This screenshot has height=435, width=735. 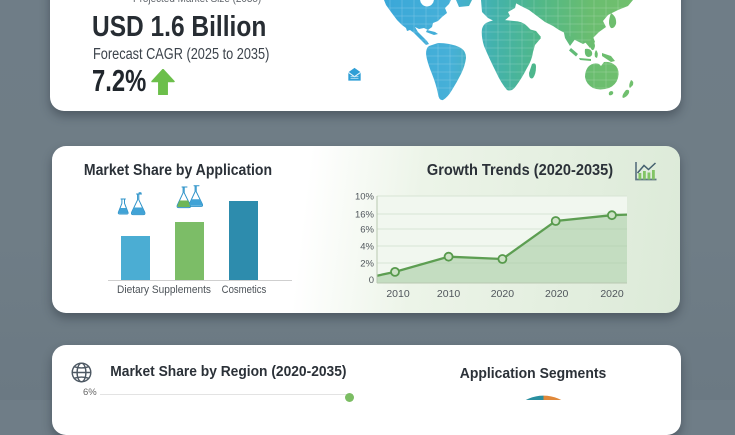 What do you see at coordinates (365, 215) in the screenshot?
I see `svg-text: 16%` at bounding box center [365, 215].